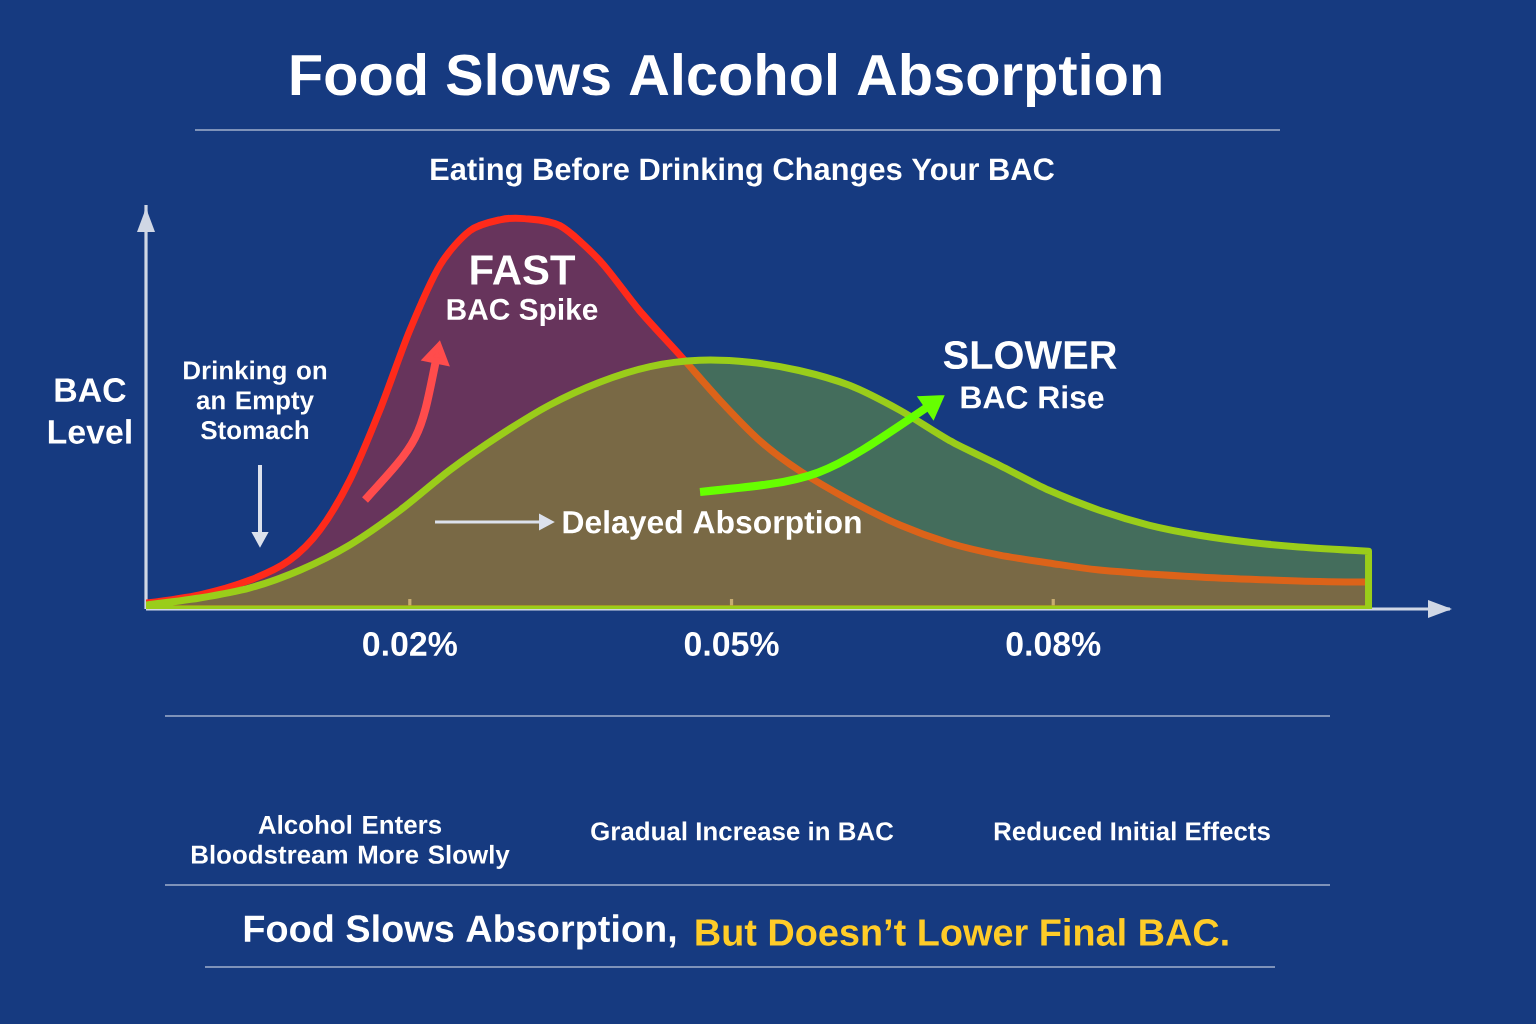  What do you see at coordinates (1030, 355) in the screenshot?
I see `annotation: SLOWER` at bounding box center [1030, 355].